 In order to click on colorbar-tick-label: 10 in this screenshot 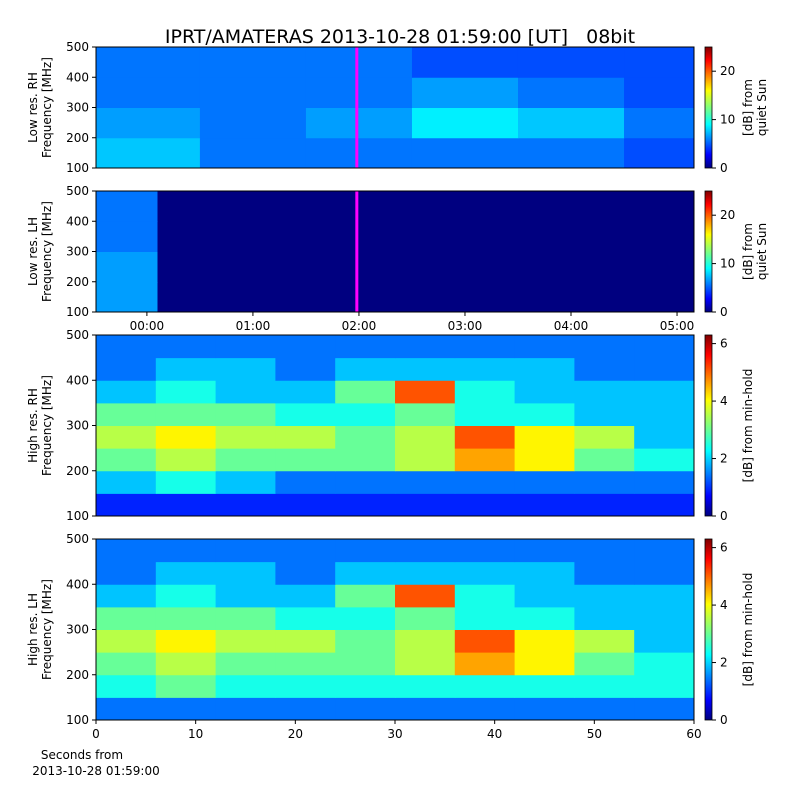, I will do `click(727, 120)`.